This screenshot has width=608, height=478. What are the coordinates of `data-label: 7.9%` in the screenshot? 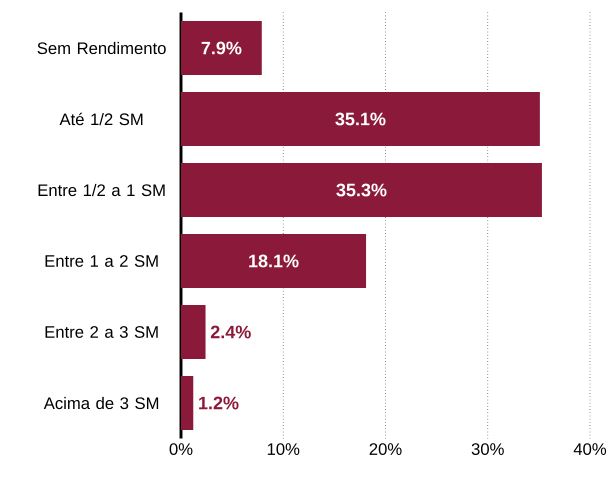 It's located at (222, 48).